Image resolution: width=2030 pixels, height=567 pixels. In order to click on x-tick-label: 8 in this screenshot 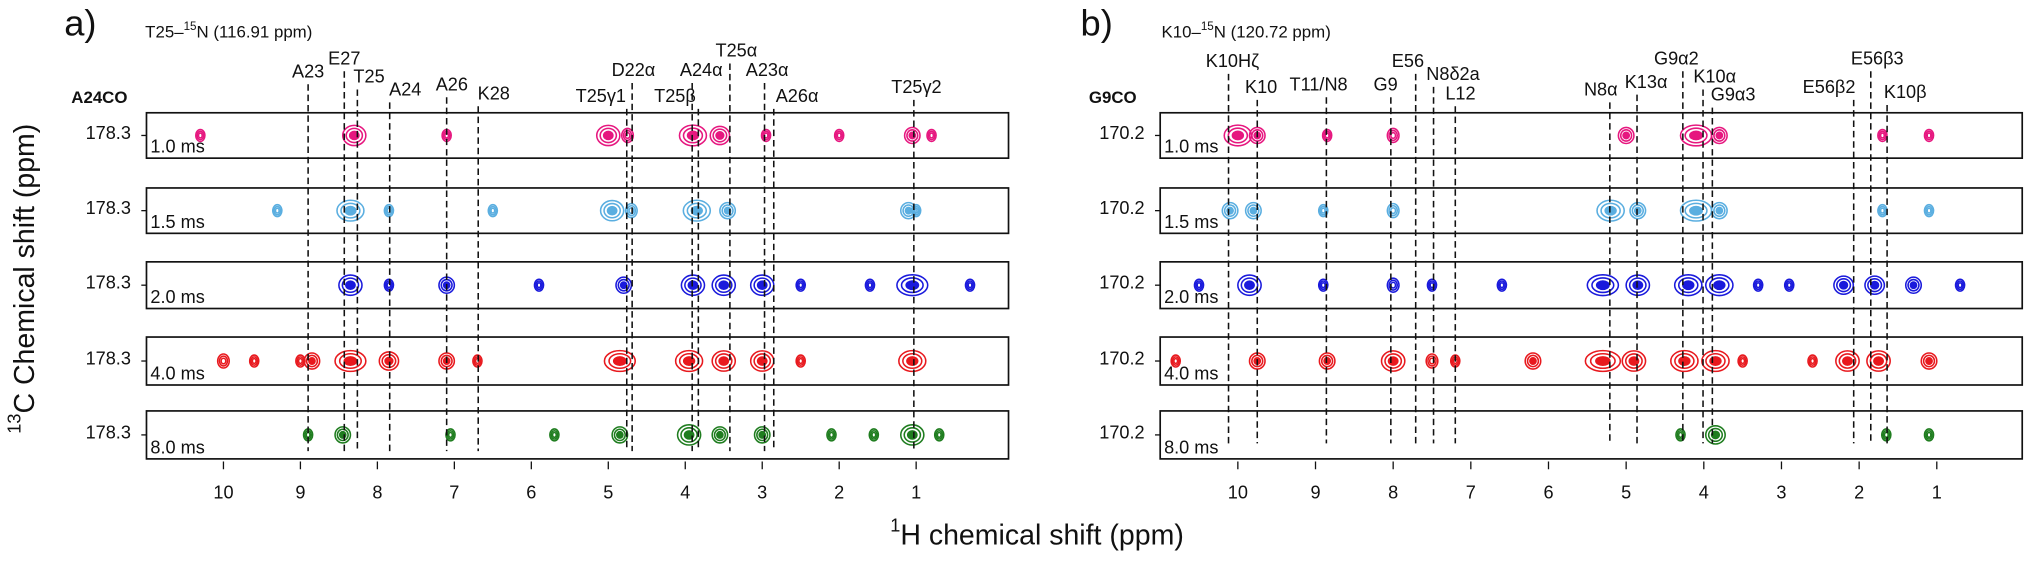, I will do `click(377, 493)`.